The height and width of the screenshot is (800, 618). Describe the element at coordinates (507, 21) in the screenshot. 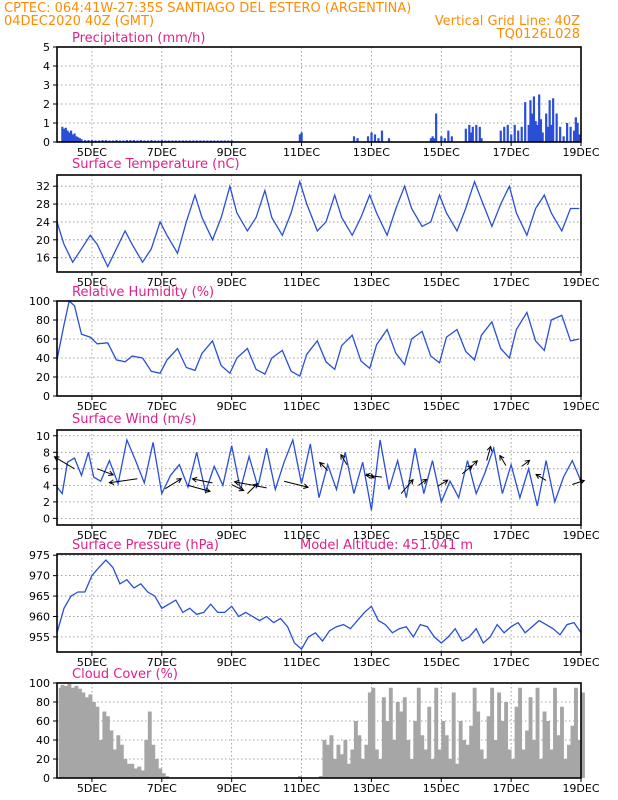

I see `header-grid-line: Vertical Grid Line: 40Z` at that location.